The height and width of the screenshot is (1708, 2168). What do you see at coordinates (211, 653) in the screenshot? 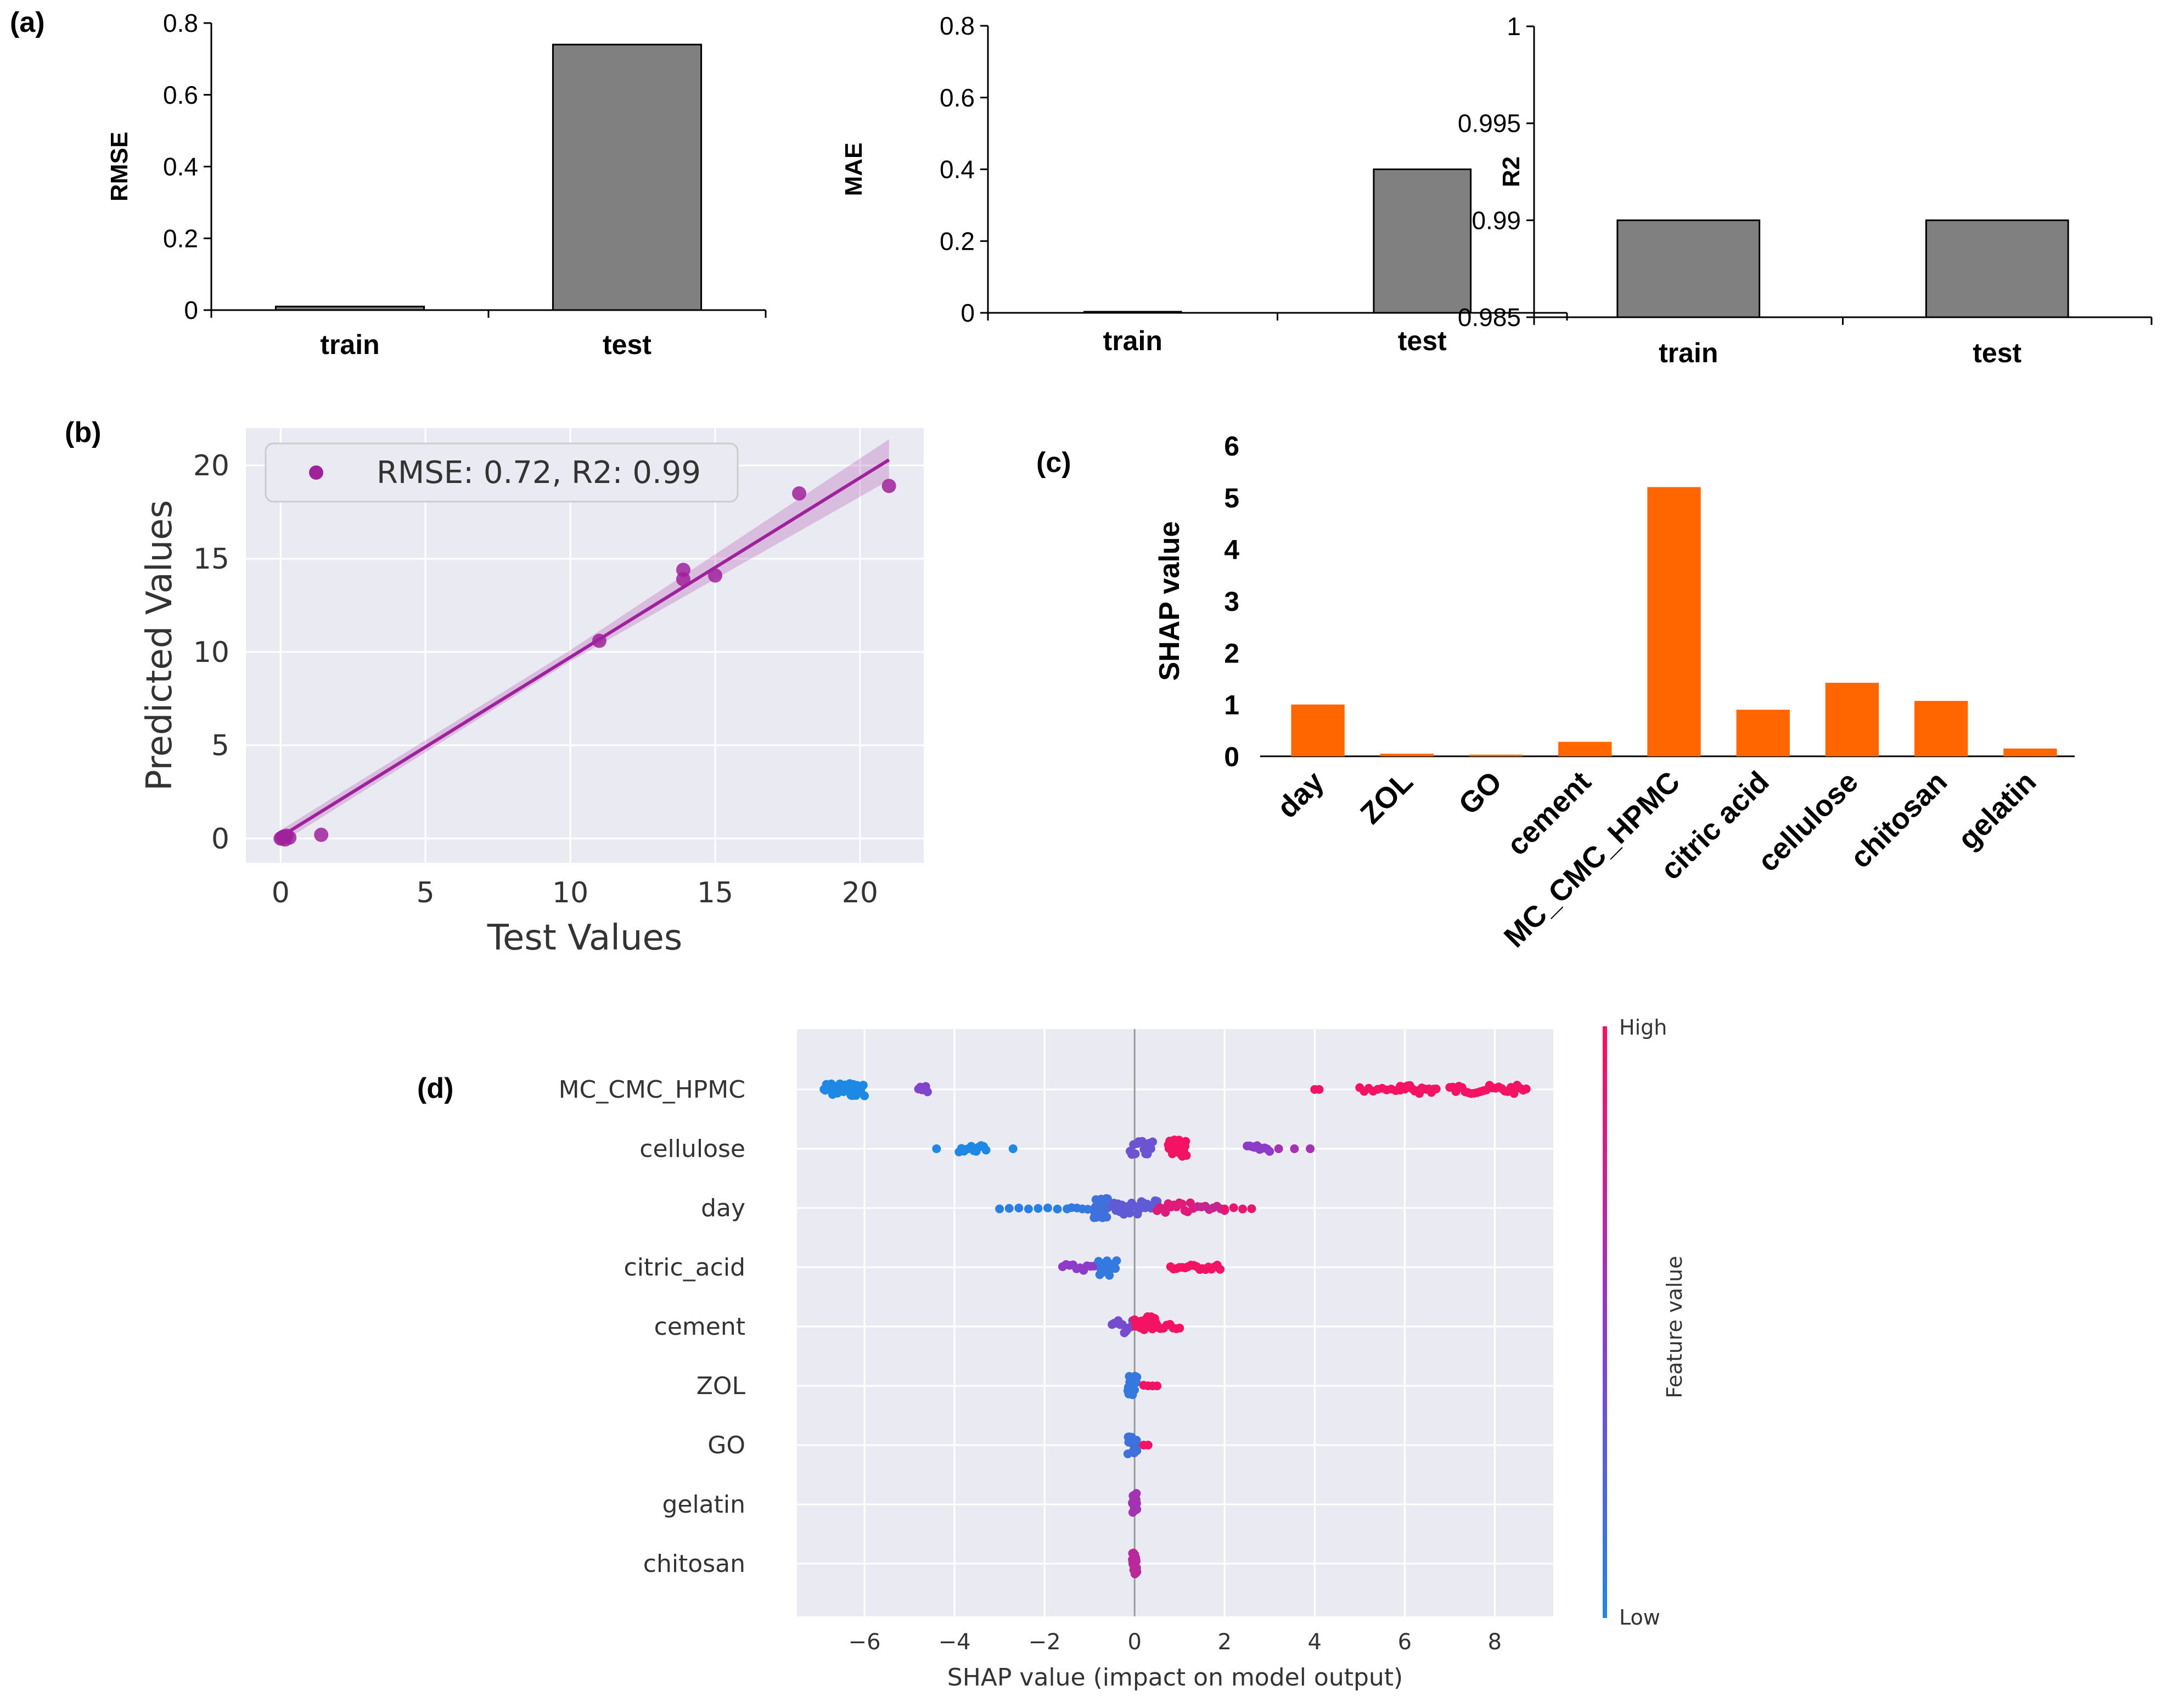
I see `b-ytick-label: 10` at bounding box center [211, 653].